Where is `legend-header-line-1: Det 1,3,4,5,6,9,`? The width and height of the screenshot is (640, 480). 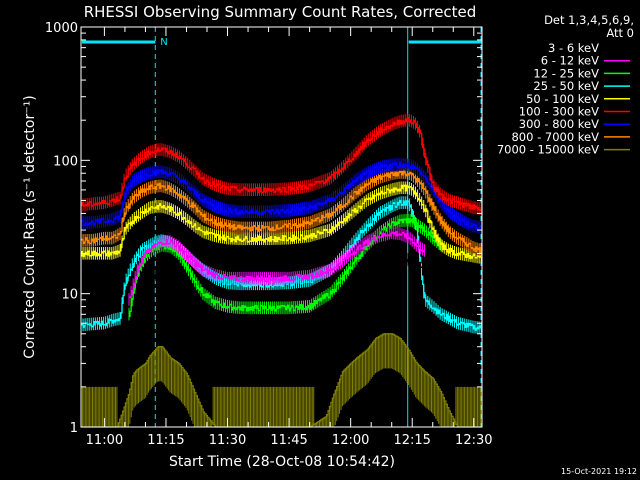
legend-header-line-1: Det 1,3,4,5,6,9, is located at coordinates (589, 20).